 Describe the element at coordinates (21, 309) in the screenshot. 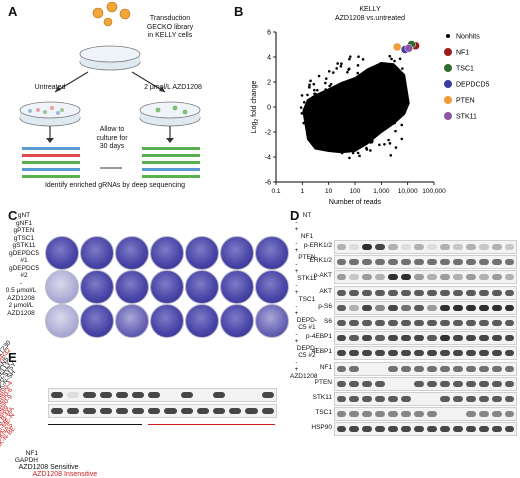

I see `row-label: 2 μmol/L AZD1208` at that location.